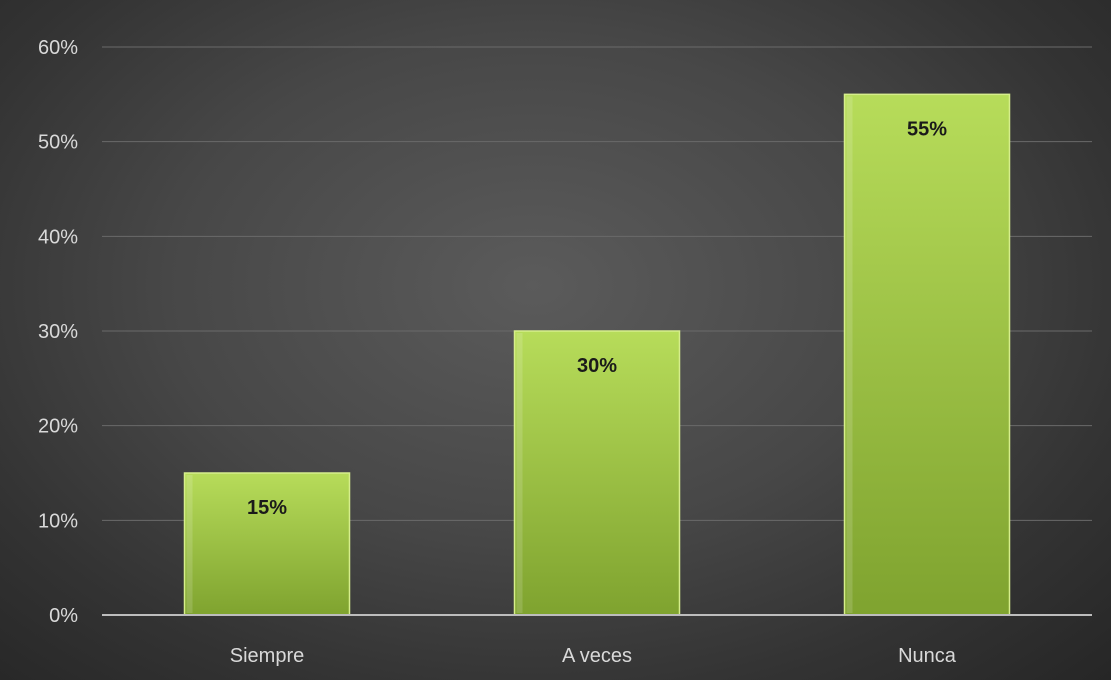  I want to click on y-tick-label: 50%, so click(58, 143).